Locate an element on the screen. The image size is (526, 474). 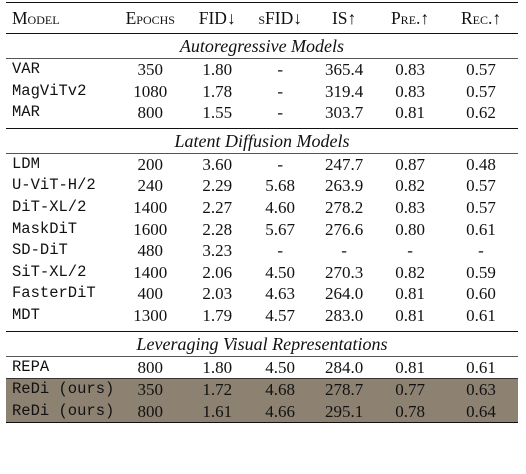
table-row: REPA 800 1.80 4.50 284.0 0.81 0.61 is located at coordinates (262, 367).